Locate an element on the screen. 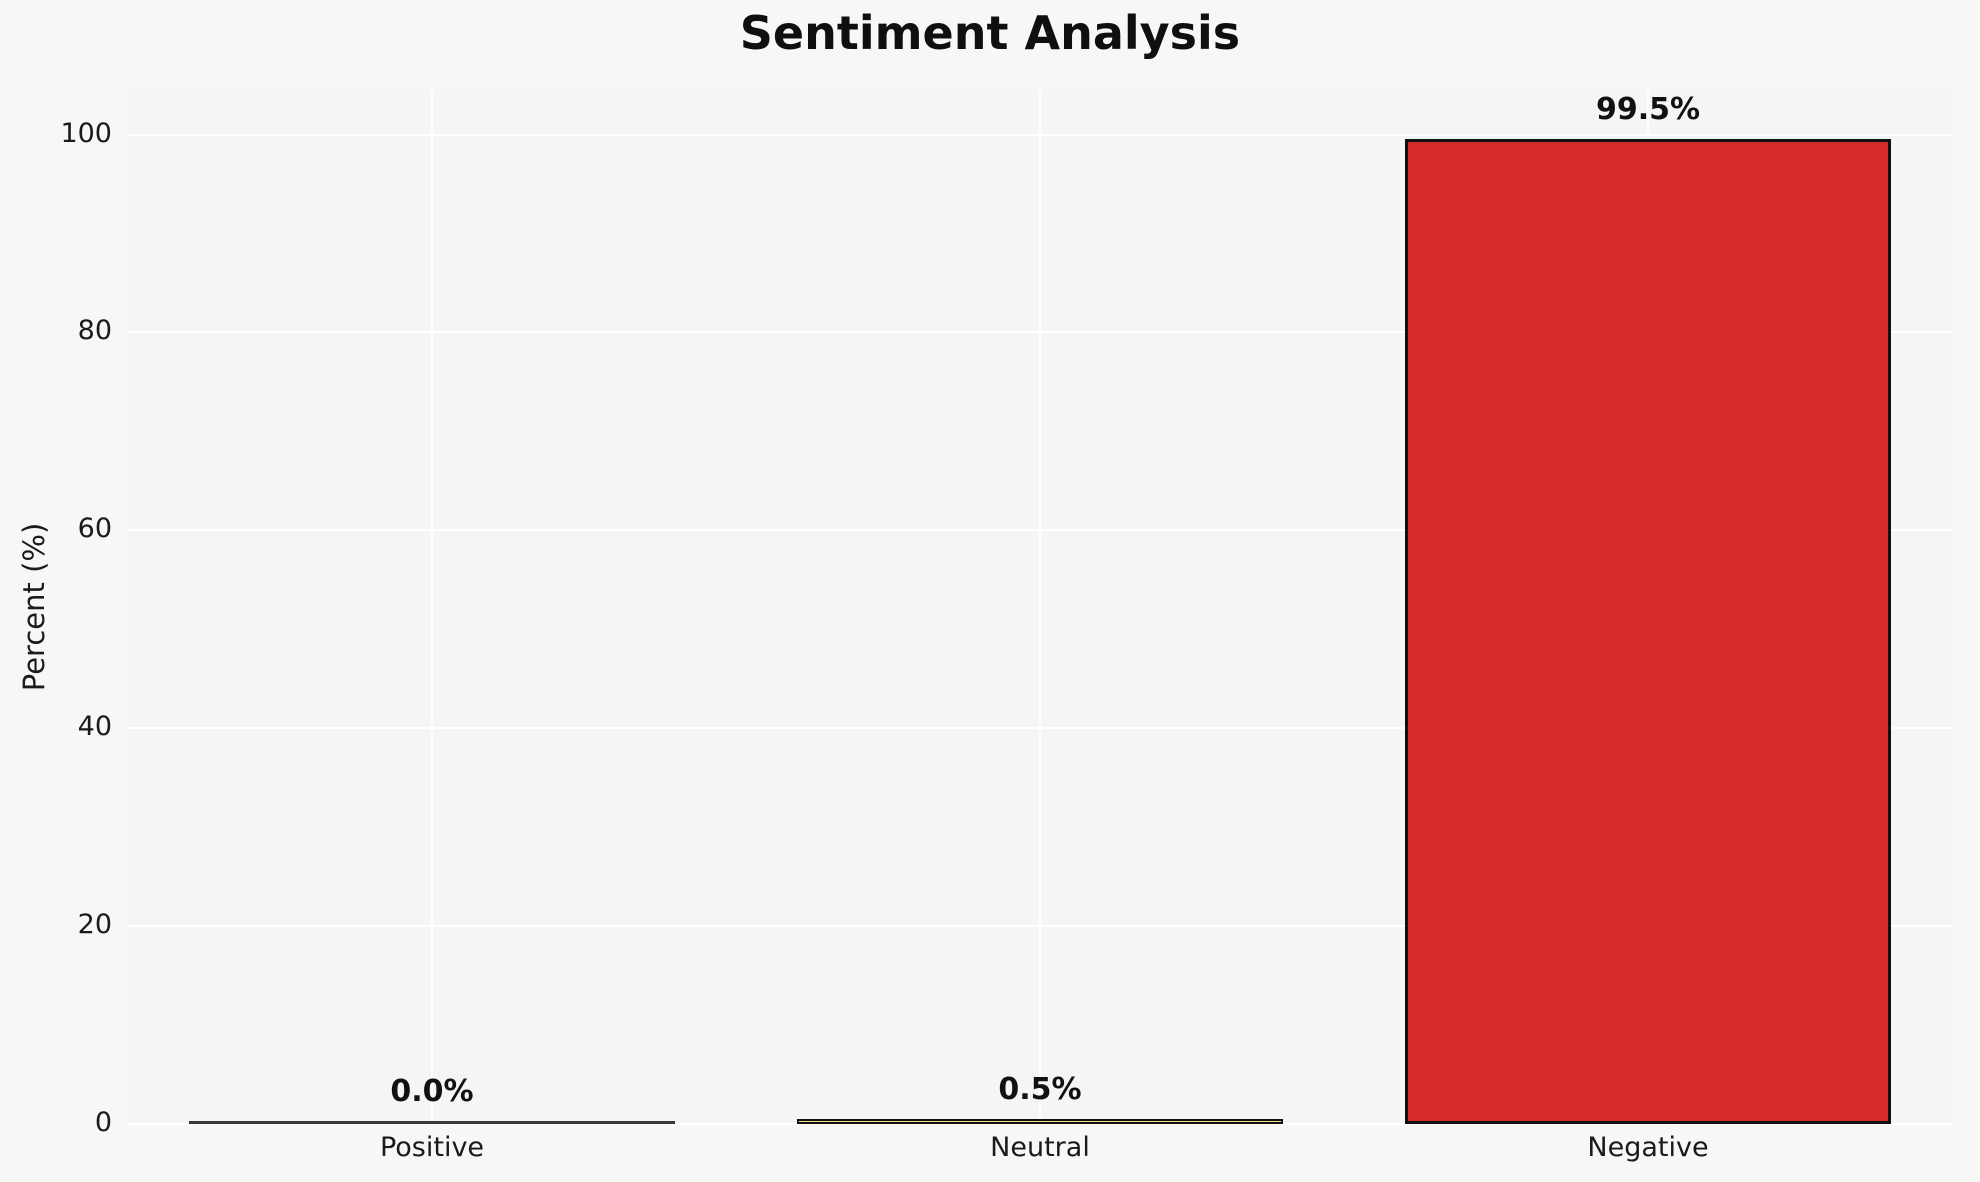  y-tick-label: 60 is located at coordinates (94, 529).